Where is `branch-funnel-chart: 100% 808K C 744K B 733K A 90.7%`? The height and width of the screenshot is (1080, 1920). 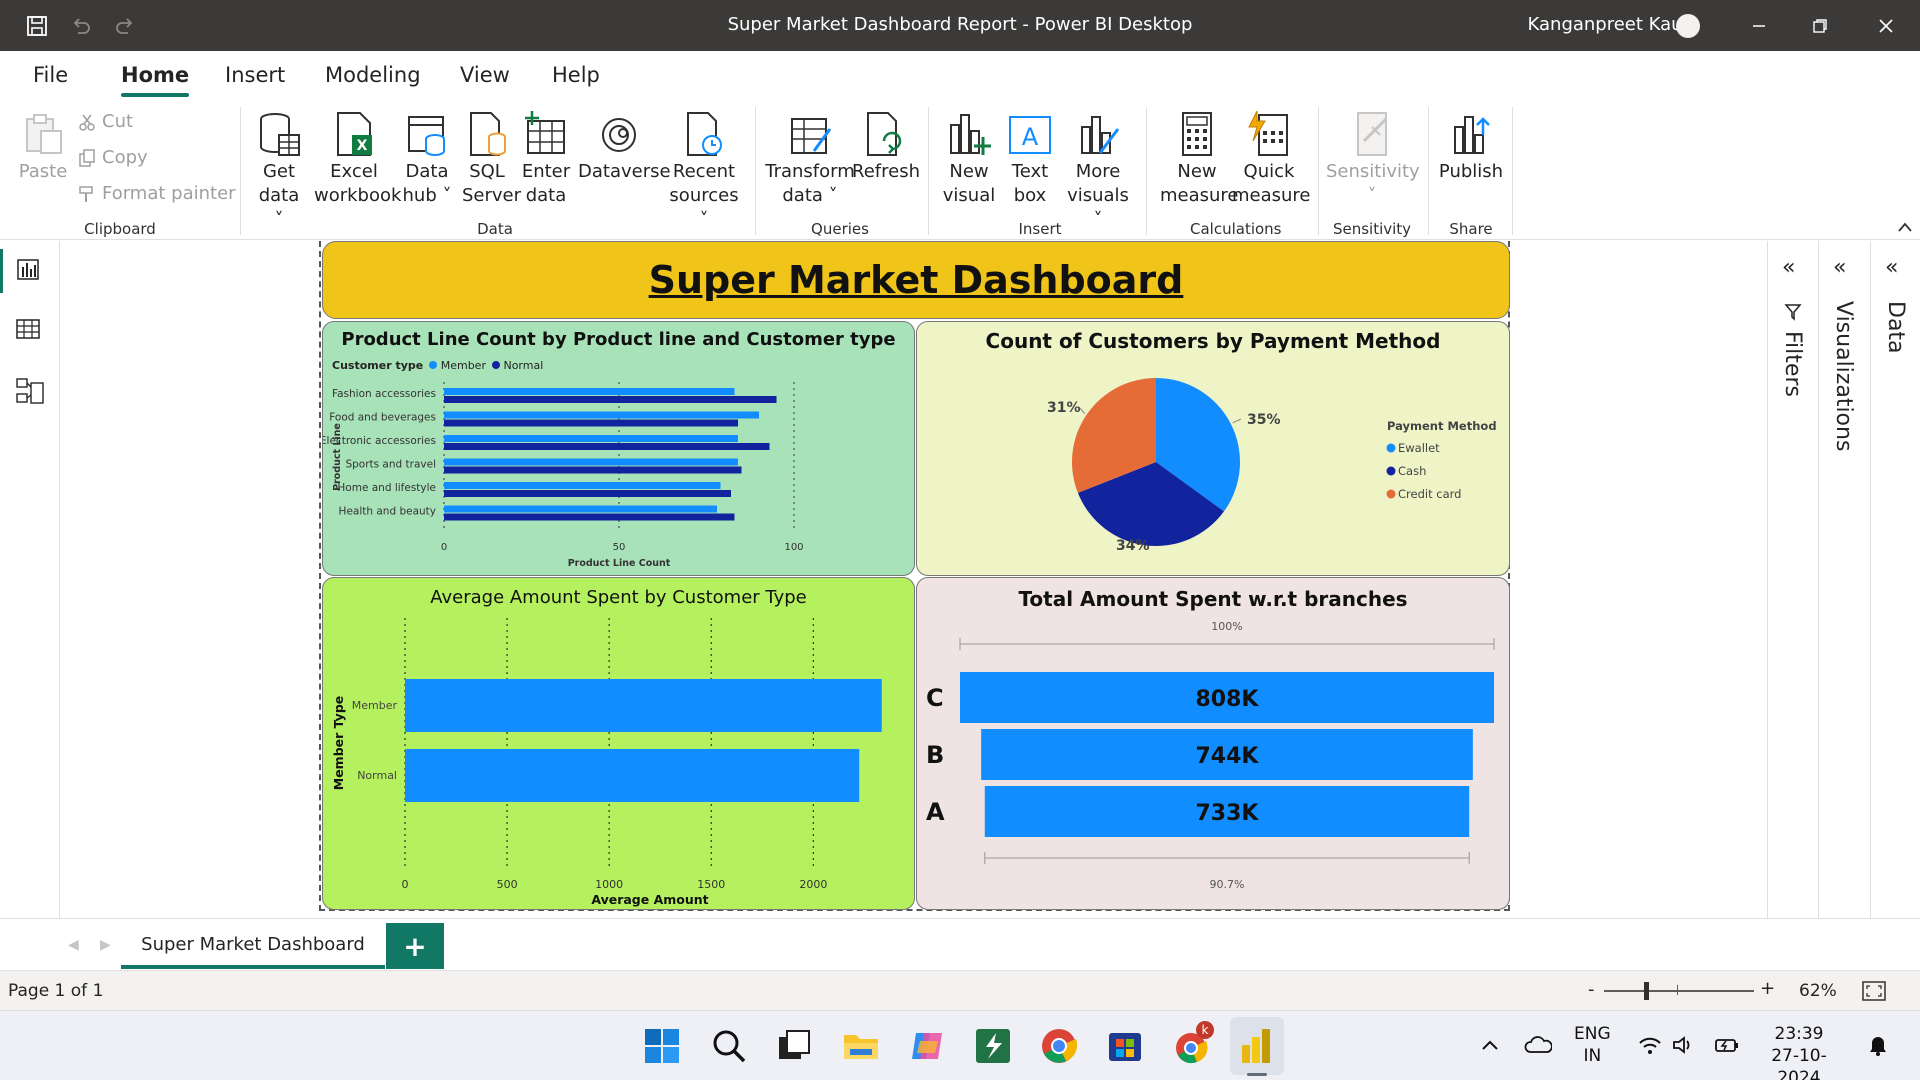 branch-funnel-chart: 100% 808K C 744K B 733K A 90.7% is located at coordinates (1213, 744).